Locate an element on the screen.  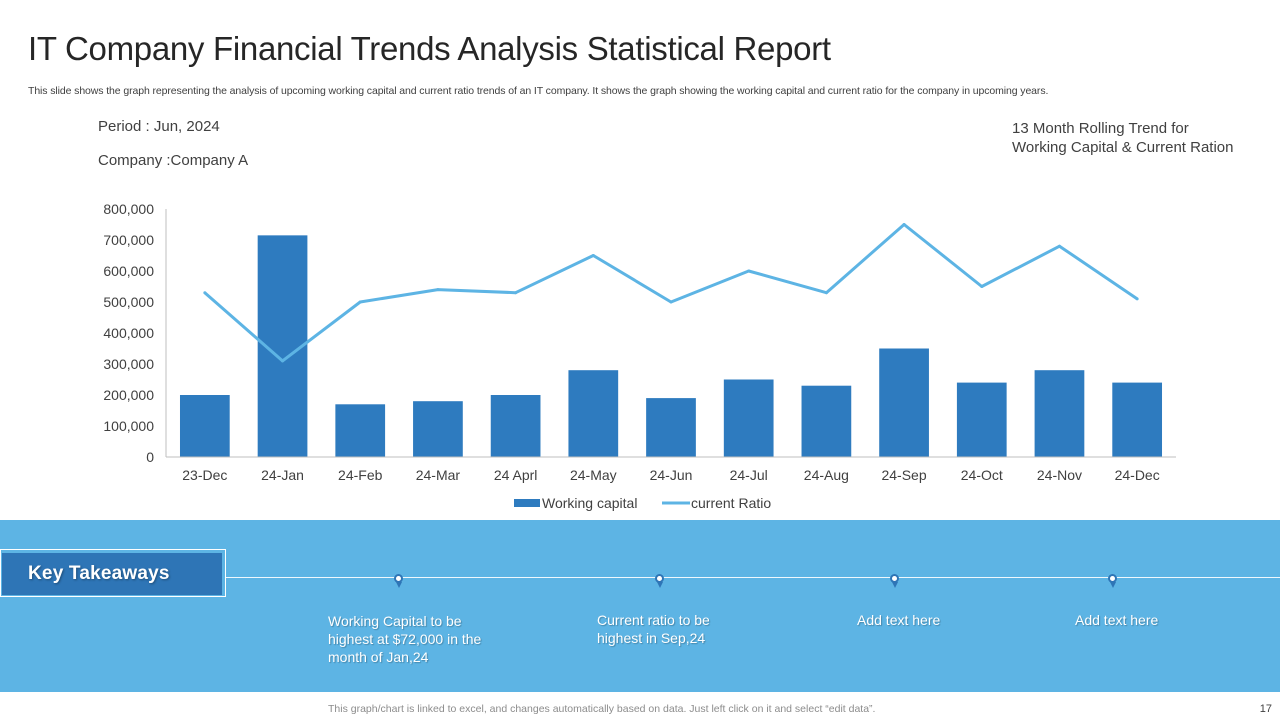
y-tick-label: 200,000 is located at coordinates (128, 395).